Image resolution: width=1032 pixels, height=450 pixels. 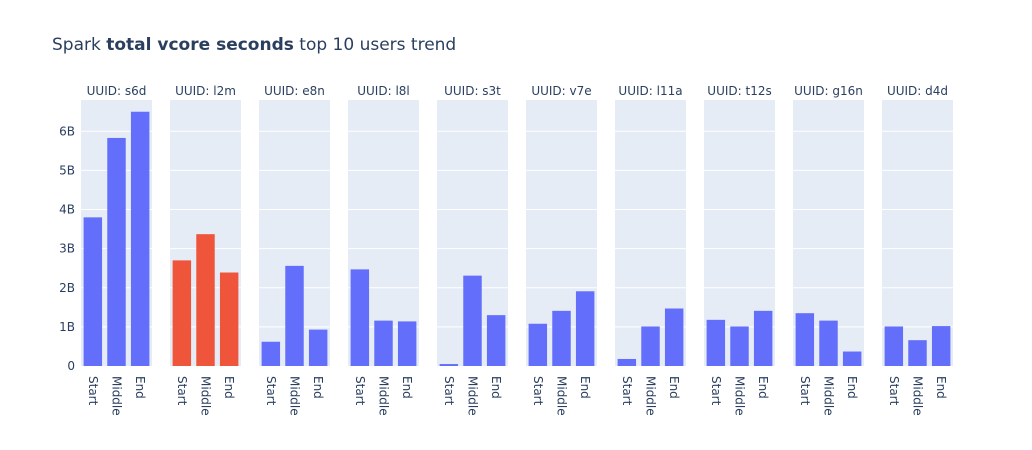 What do you see at coordinates (917, 233) in the screenshot?
I see `panel-background` at bounding box center [917, 233].